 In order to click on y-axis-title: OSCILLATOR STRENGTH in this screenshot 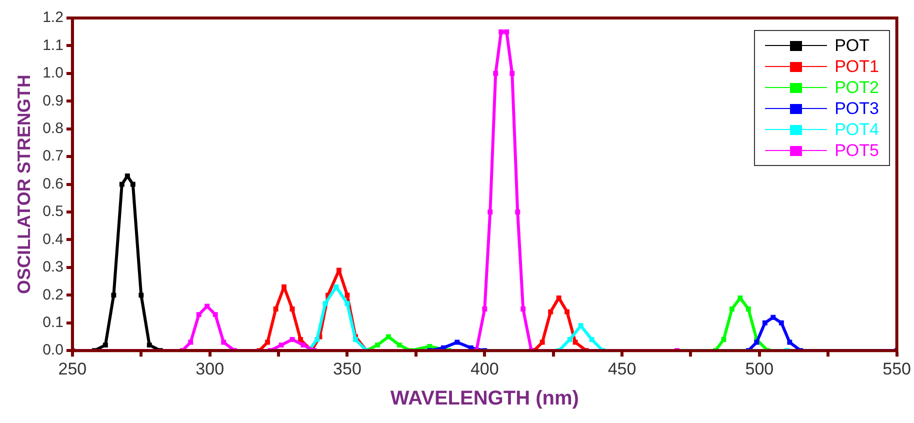, I will do `click(24, 184)`.